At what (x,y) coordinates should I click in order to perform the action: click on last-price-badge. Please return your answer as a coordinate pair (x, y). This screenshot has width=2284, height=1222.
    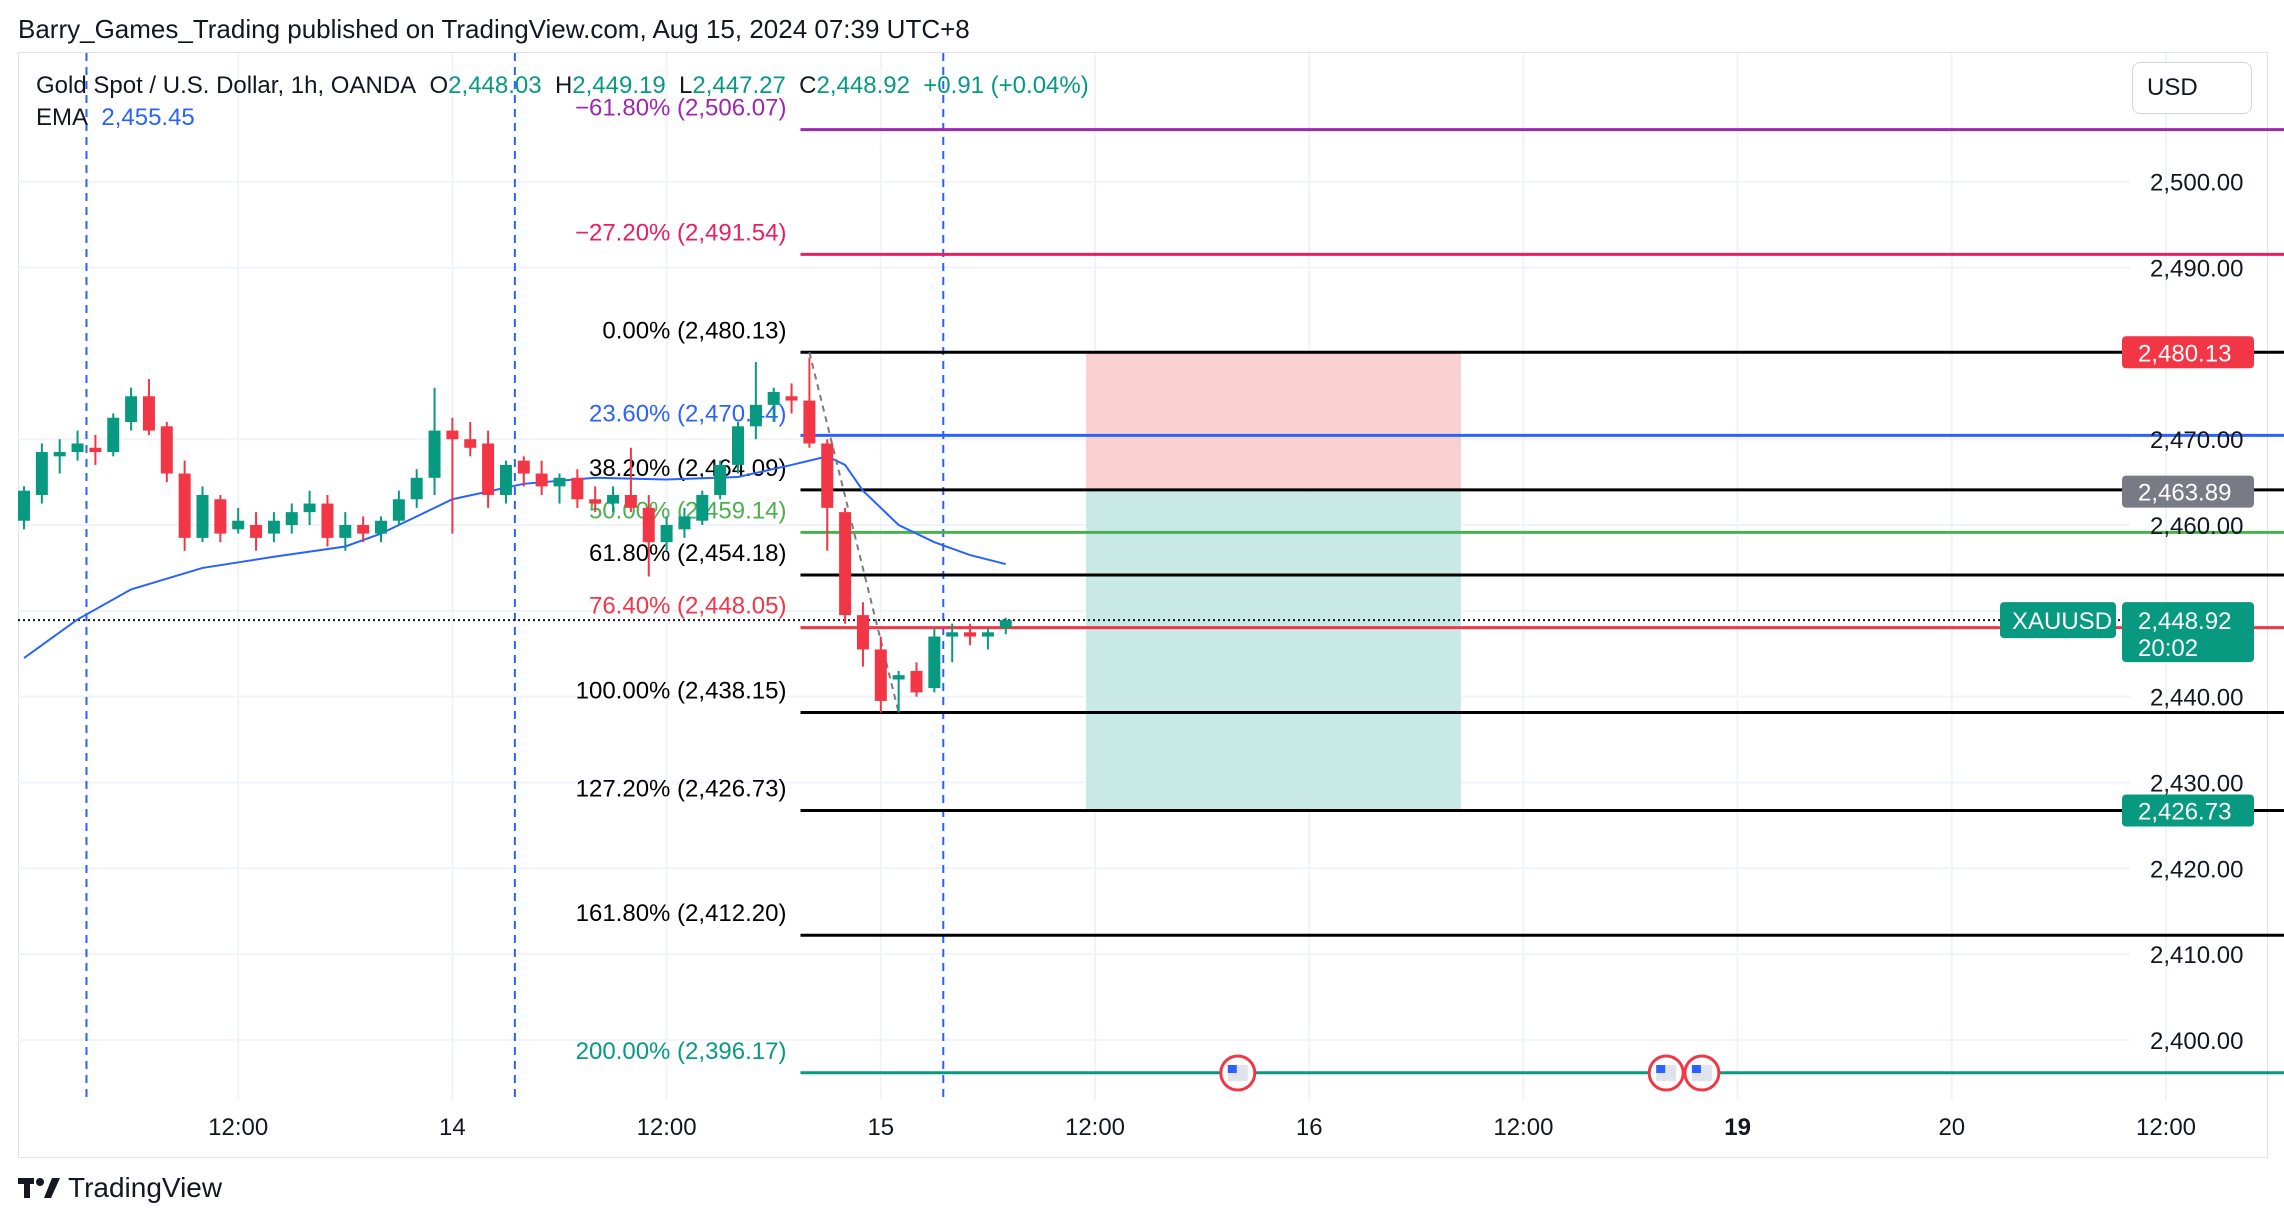
    Looking at the image, I should click on (2188, 632).